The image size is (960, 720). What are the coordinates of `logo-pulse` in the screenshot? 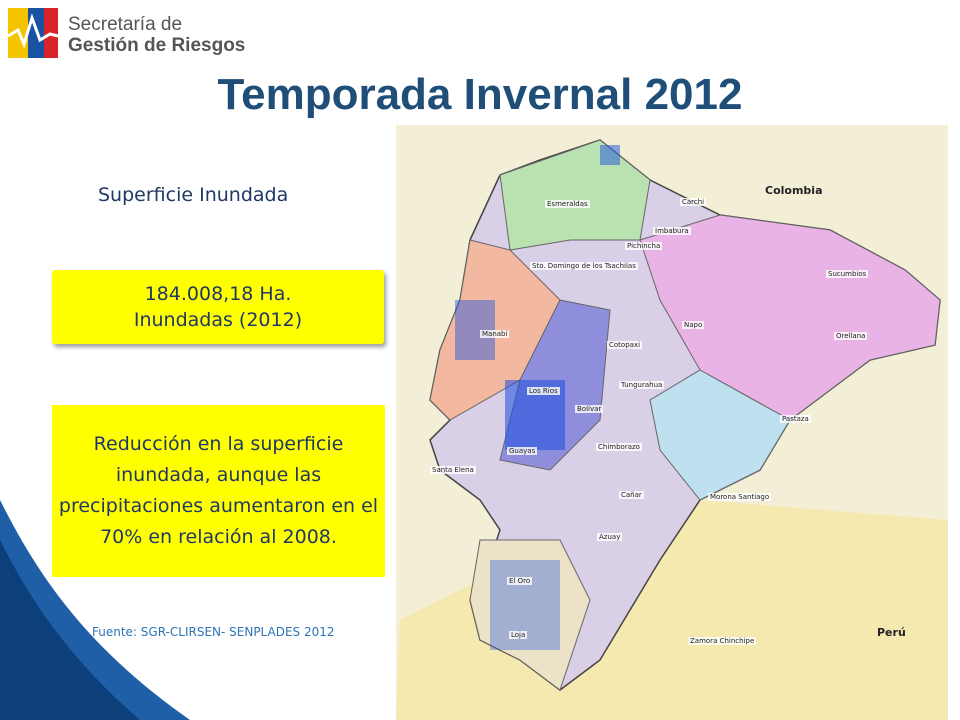 It's located at (33, 31).